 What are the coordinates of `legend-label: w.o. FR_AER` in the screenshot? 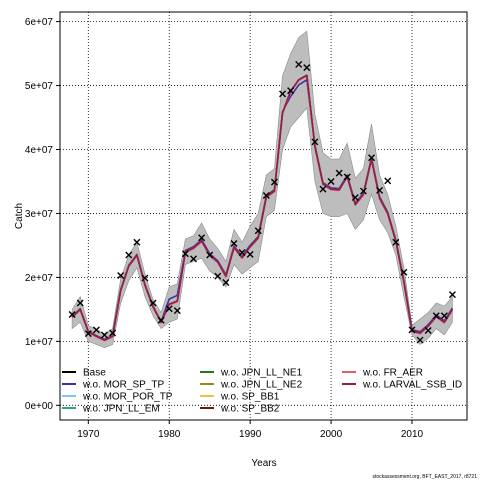 It's located at (392, 373).